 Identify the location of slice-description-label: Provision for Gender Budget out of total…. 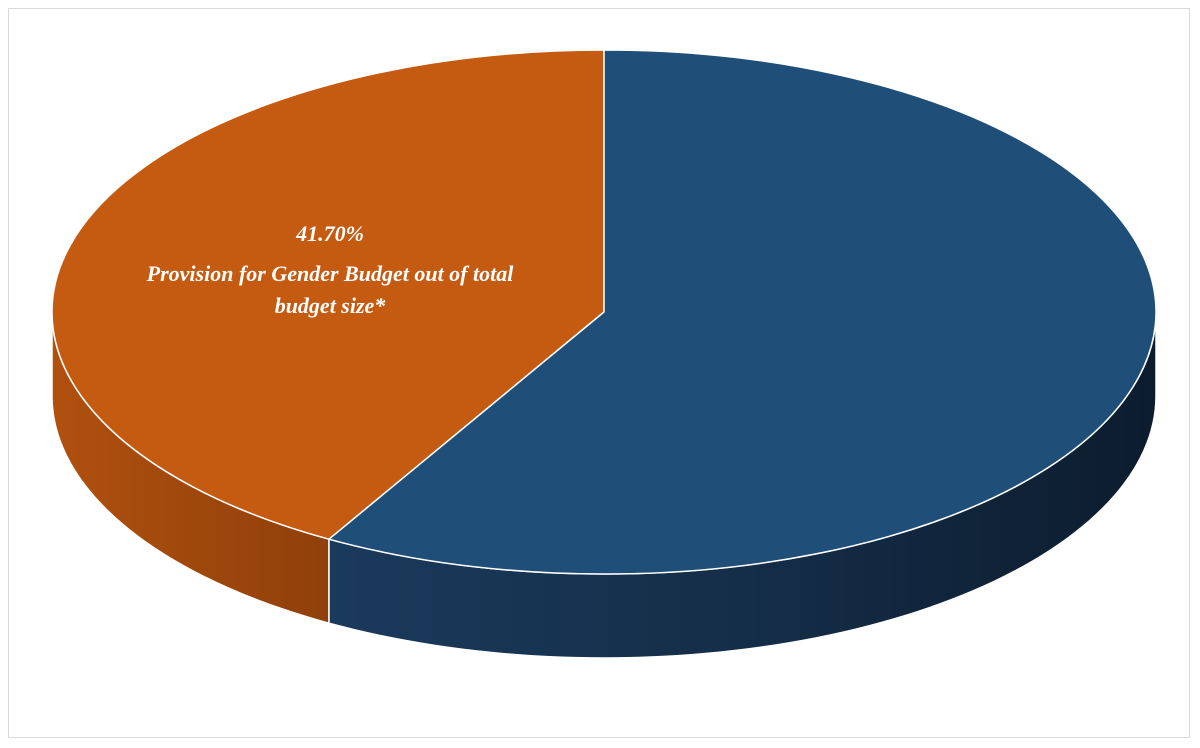
(330, 289).